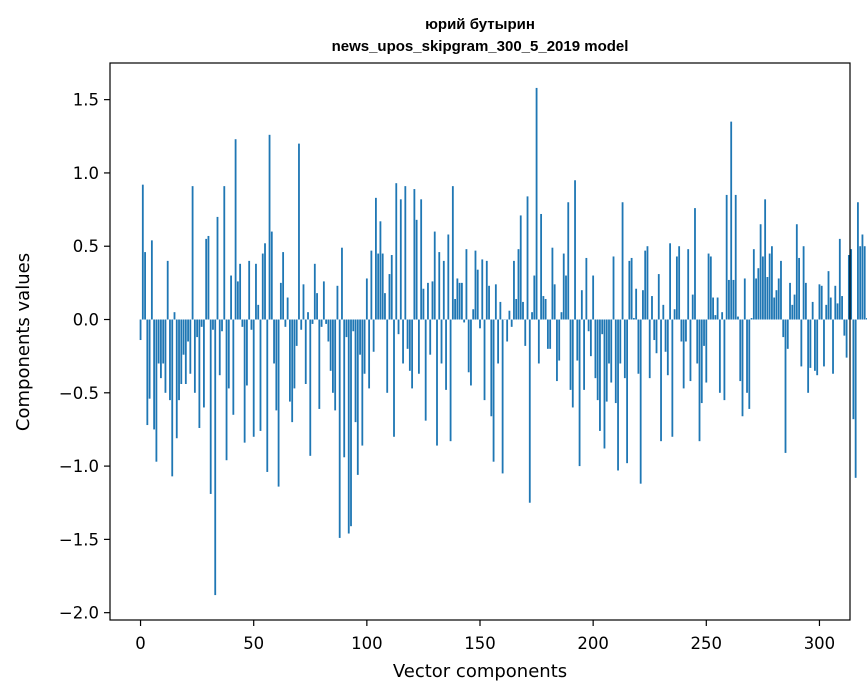 The height and width of the screenshot is (696, 867). What do you see at coordinates (86, 173) in the screenshot?
I see `y-tick-label: 1.0` at bounding box center [86, 173].